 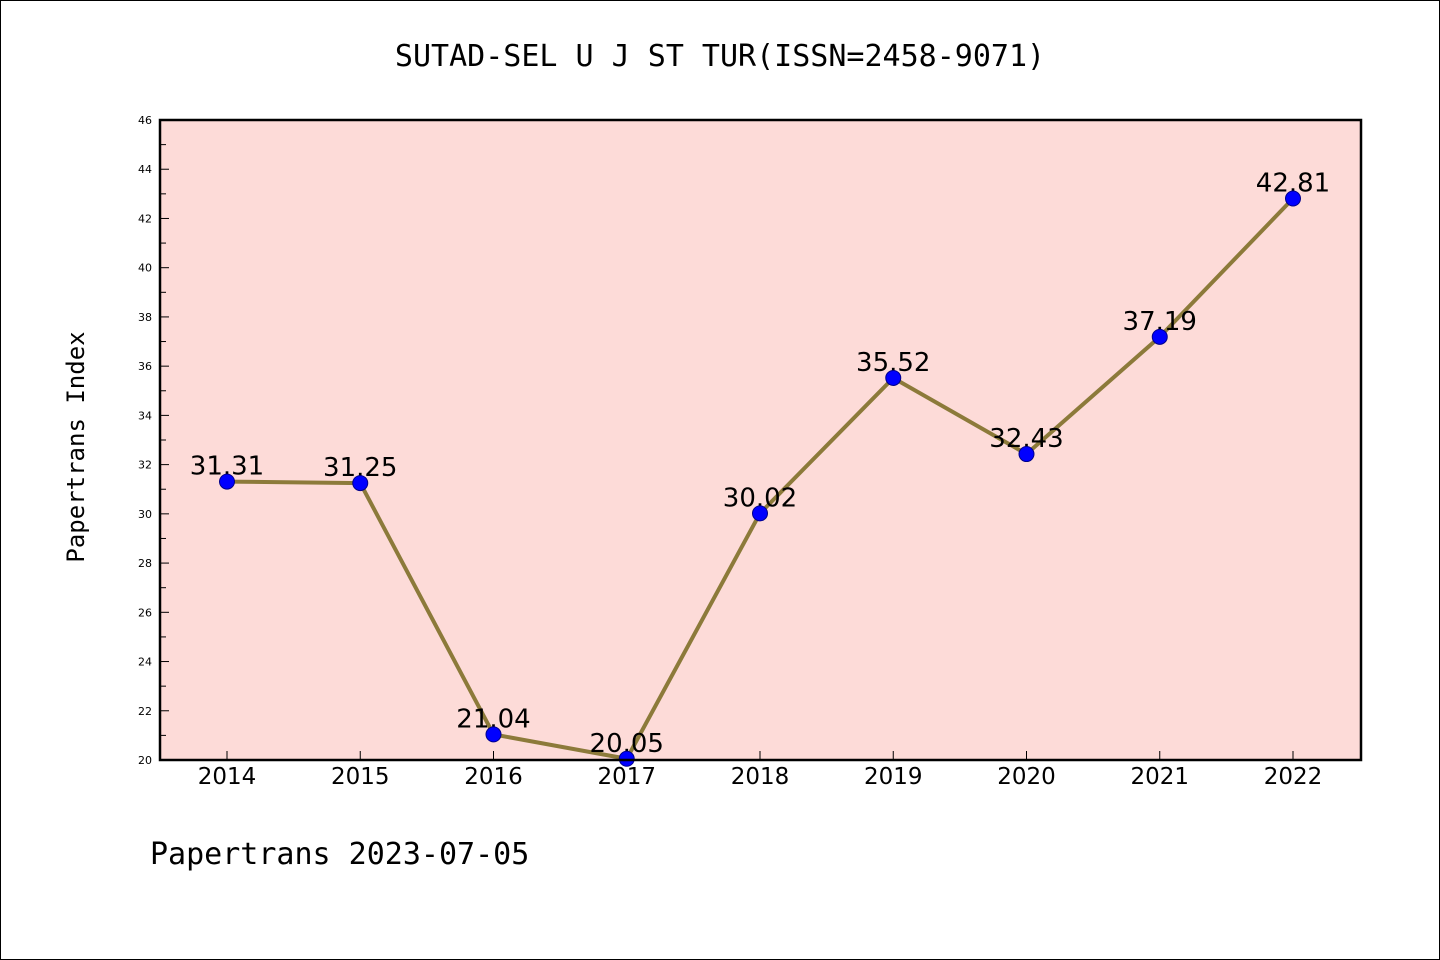 What do you see at coordinates (145, 218) in the screenshot?
I see `y-tick-label: 42` at bounding box center [145, 218].